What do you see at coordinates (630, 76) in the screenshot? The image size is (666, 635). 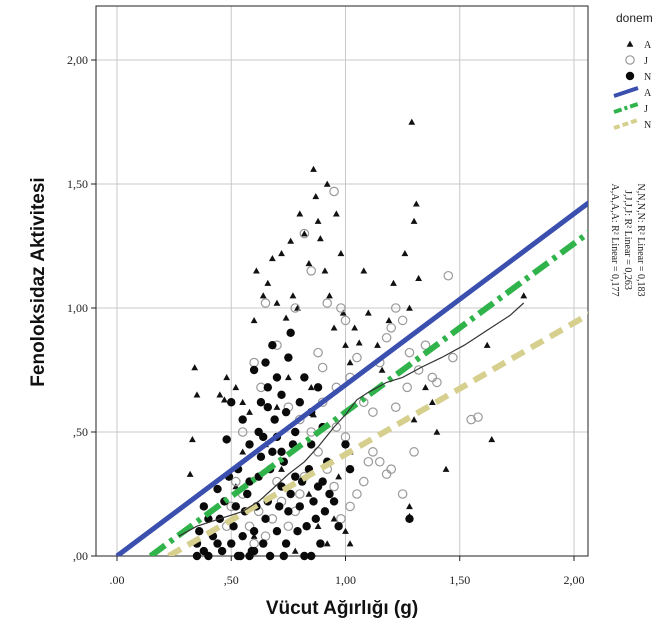 I see `legend-marker-filled-circle` at bounding box center [630, 76].